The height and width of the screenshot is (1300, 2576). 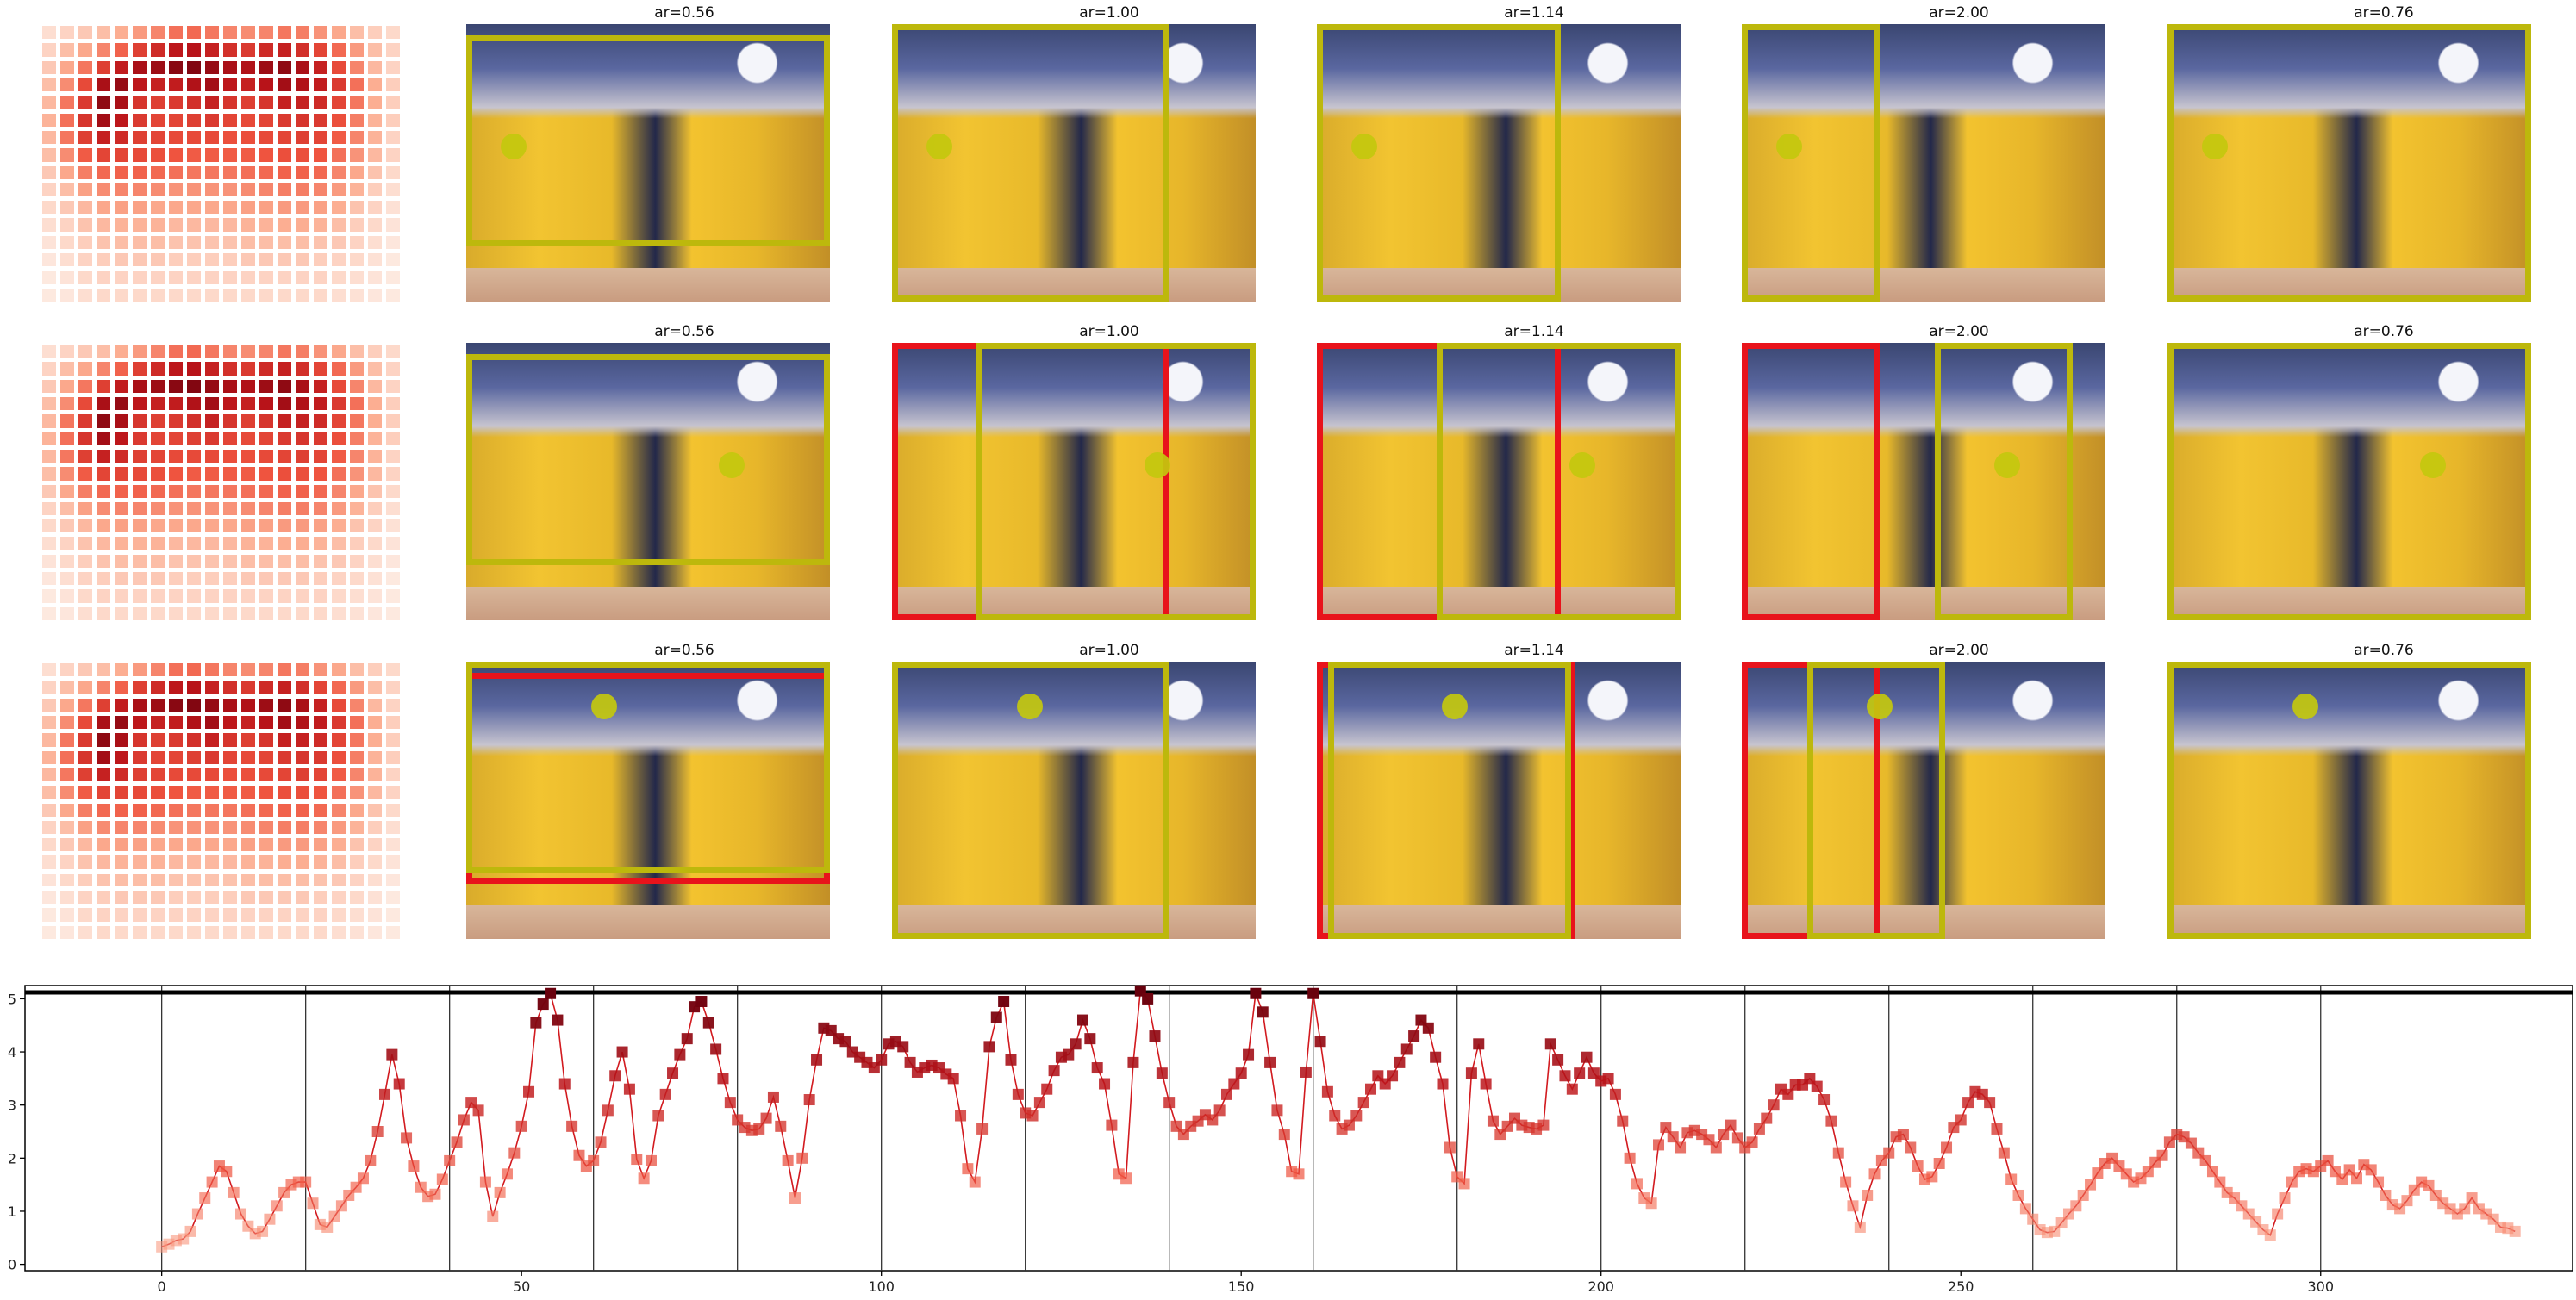 What do you see at coordinates (684, 331) in the screenshot?
I see `panel-title: ar=0.56` at bounding box center [684, 331].